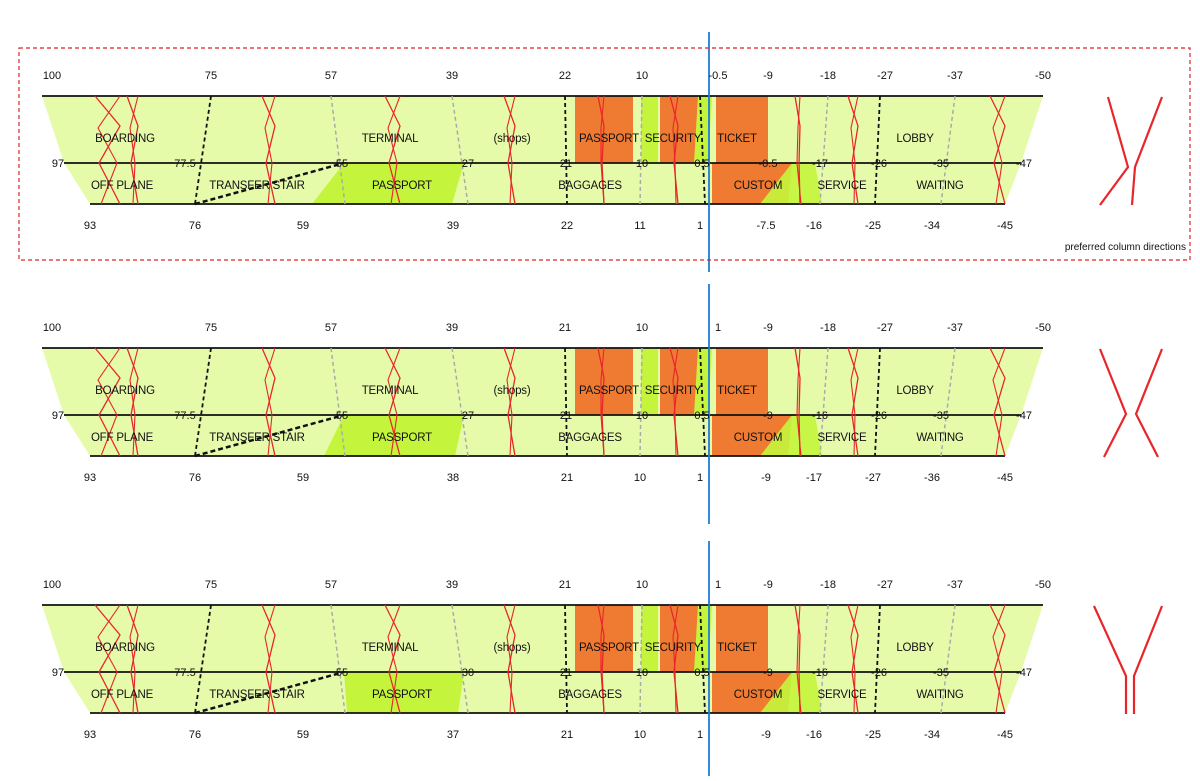  I want to click on bottom-number: -36, so click(932, 478).